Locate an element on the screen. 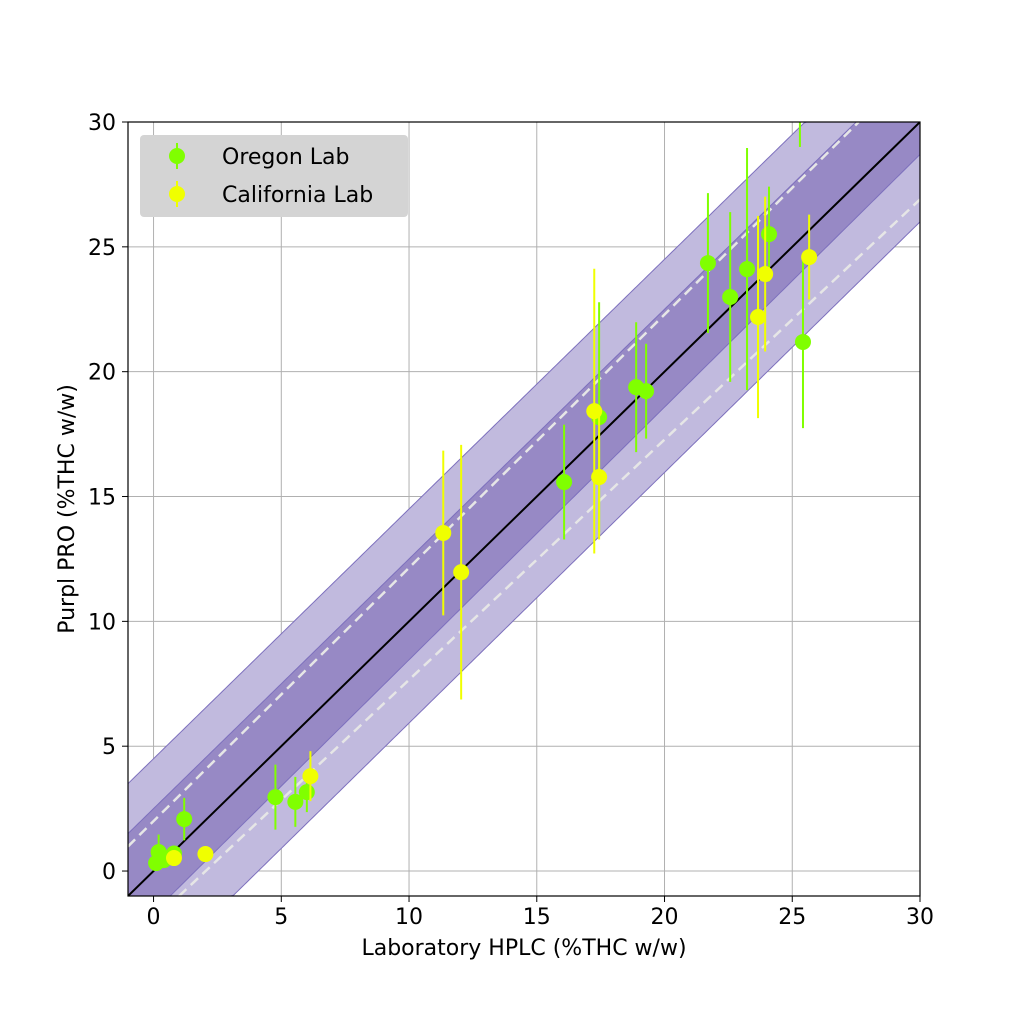 The height and width of the screenshot is (1024, 1024). y-tick-label: 15 is located at coordinates (102, 498).